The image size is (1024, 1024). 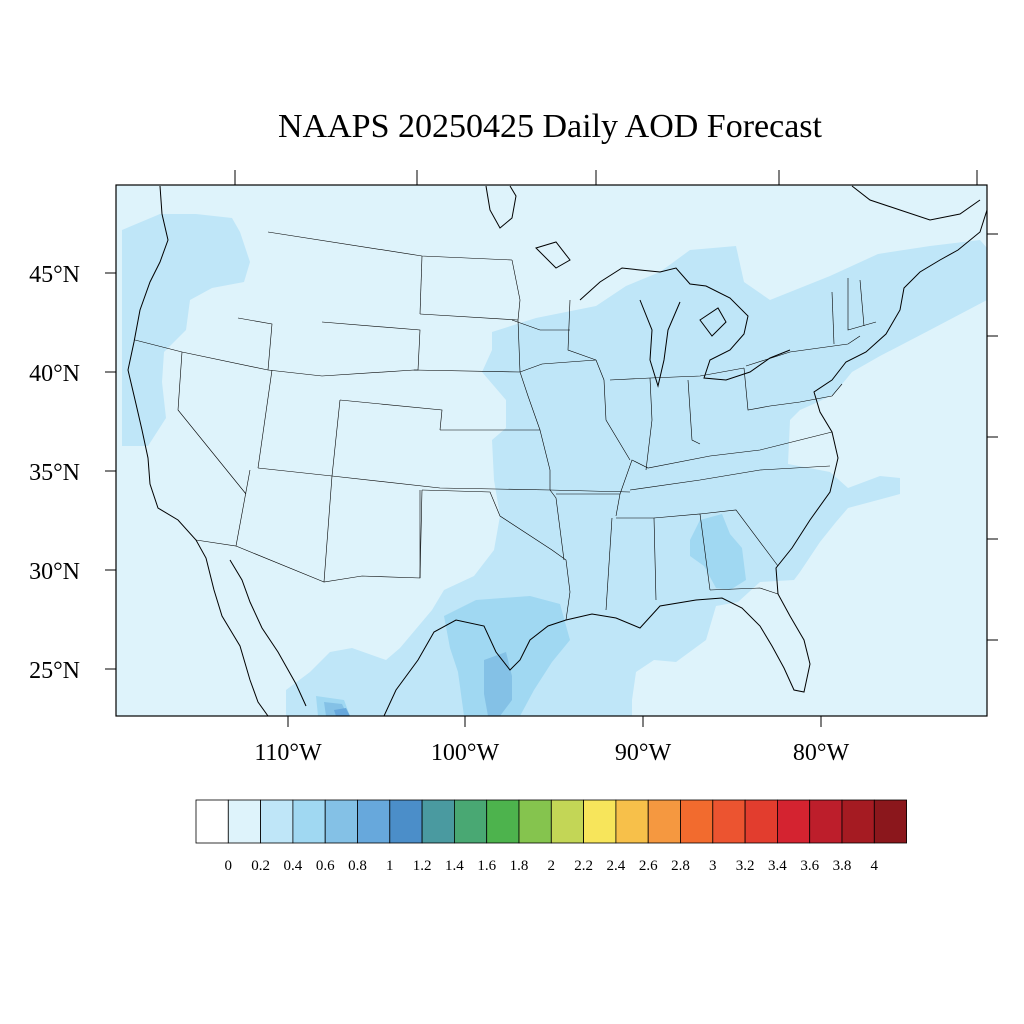 I want to click on map-title: NAAPS 20250425 Daily AOD Forecast, so click(x=550, y=126).